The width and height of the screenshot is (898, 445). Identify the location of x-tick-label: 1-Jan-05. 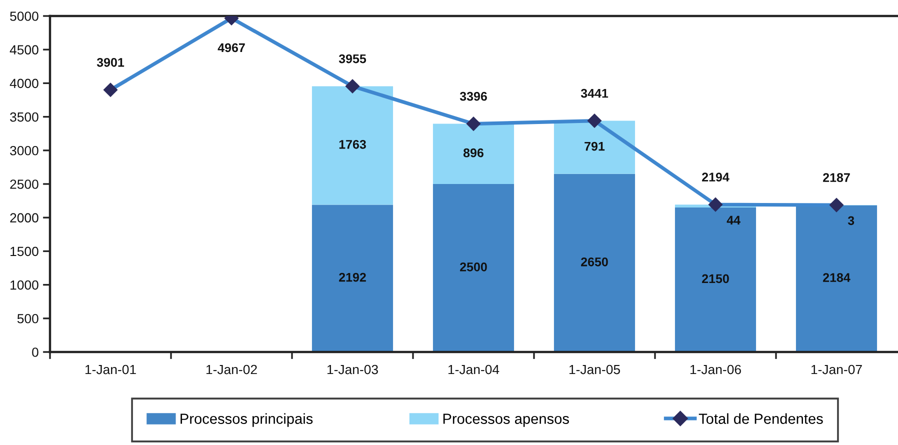
(594, 369).